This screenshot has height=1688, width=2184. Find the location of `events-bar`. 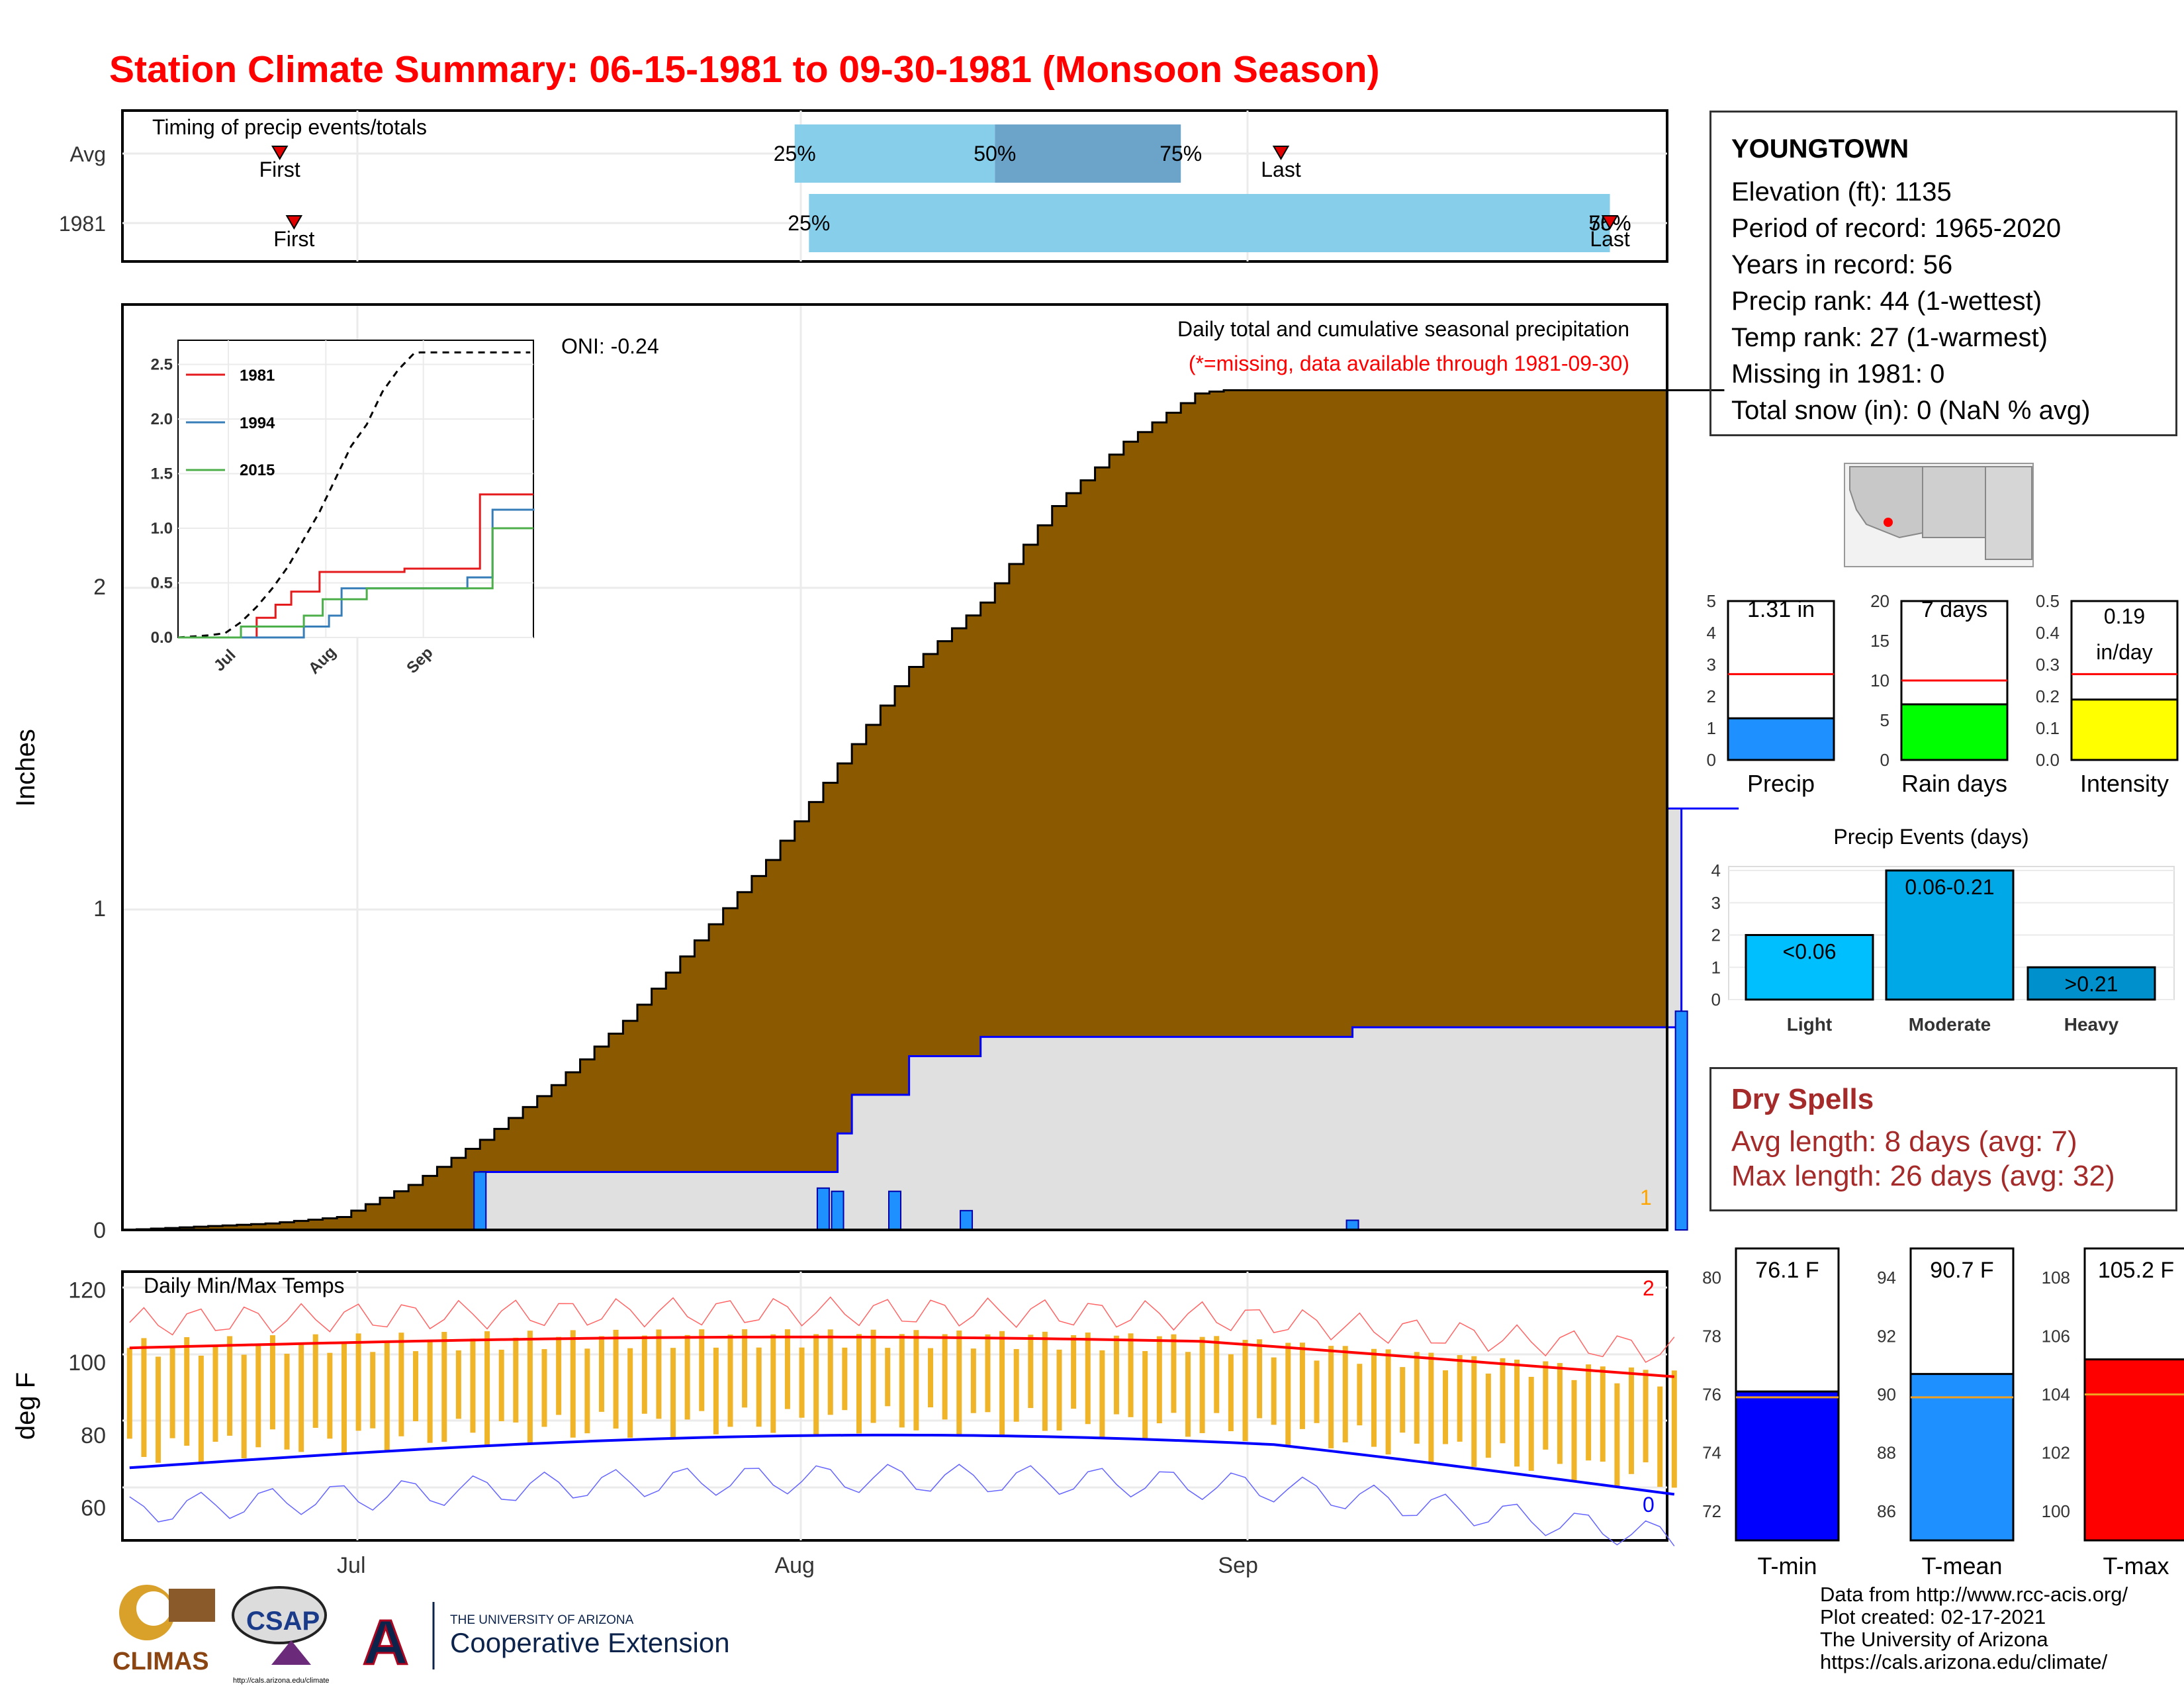

events-bar is located at coordinates (1809, 967).